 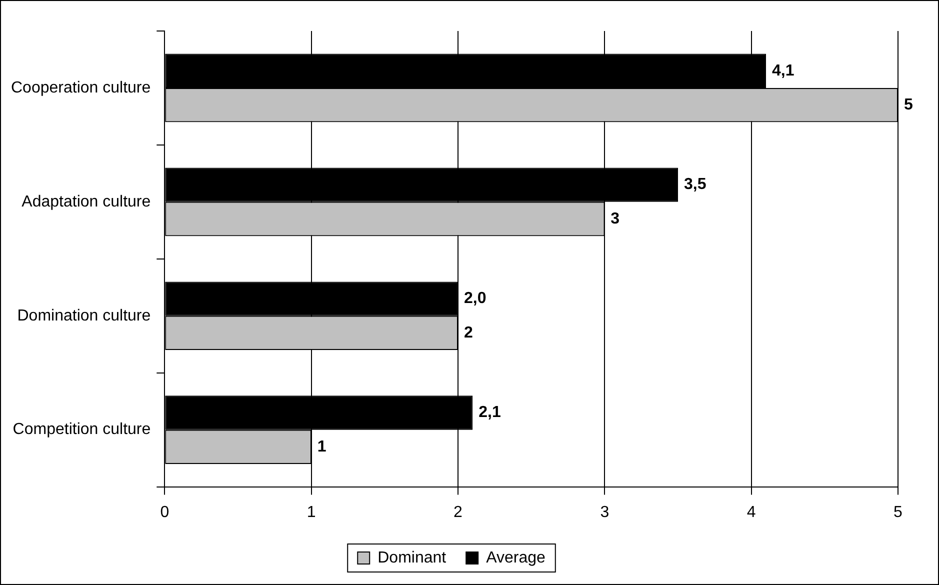 What do you see at coordinates (783, 71) in the screenshot?
I see `data-label: 4,1` at bounding box center [783, 71].